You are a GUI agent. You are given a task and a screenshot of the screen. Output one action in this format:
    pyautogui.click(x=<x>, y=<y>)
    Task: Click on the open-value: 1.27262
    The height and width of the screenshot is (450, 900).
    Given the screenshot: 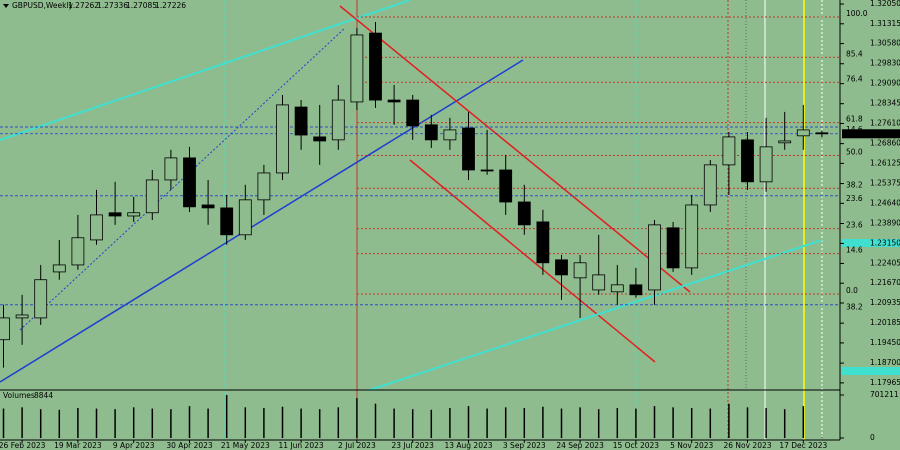 What is the action you would take?
    pyautogui.click(x=83, y=5)
    